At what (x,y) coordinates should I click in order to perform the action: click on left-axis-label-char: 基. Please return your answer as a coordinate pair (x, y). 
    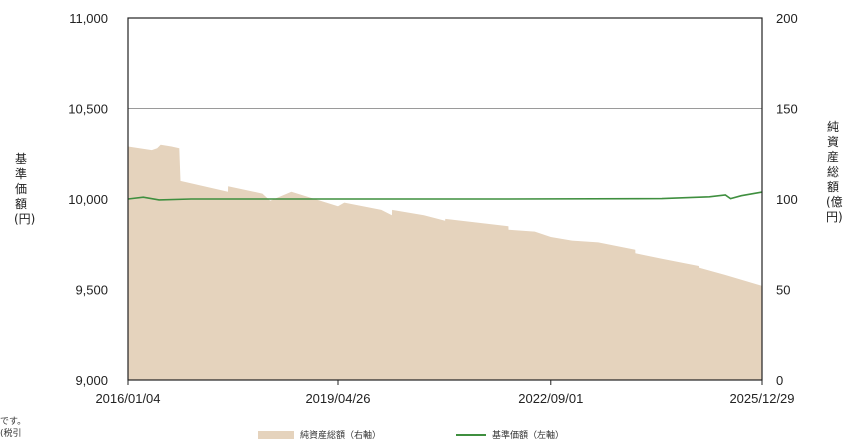
    Looking at the image, I should click on (20, 159).